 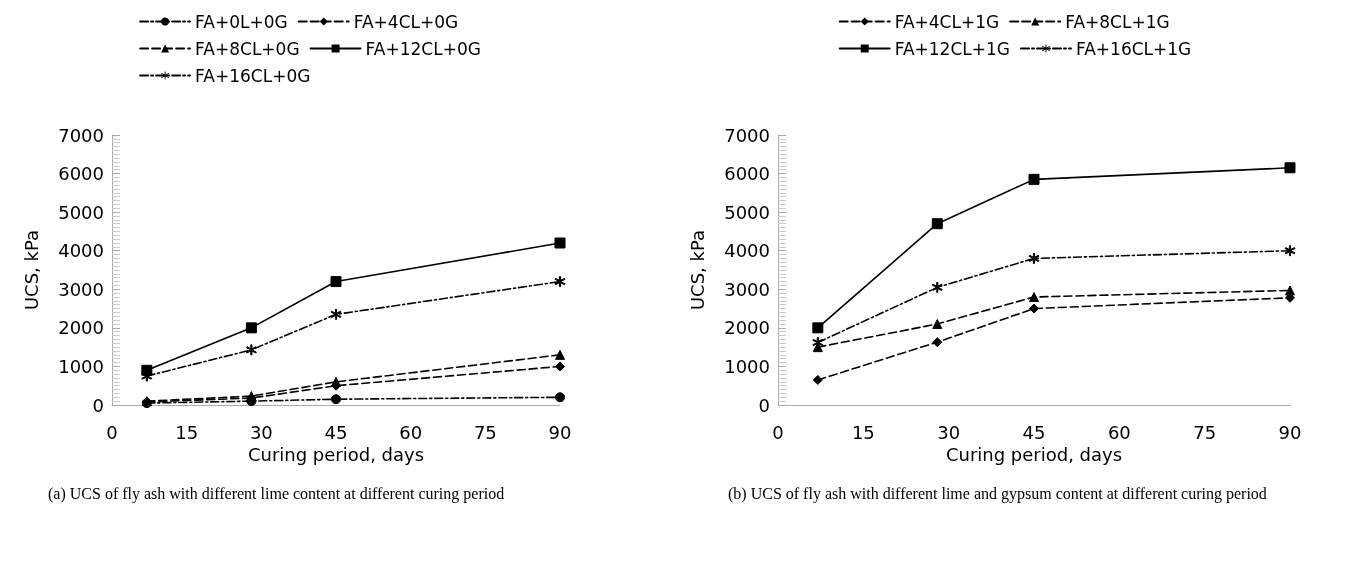 What do you see at coordinates (952, 48) in the screenshot?
I see `legend-label: FA+12CL+1G` at bounding box center [952, 48].